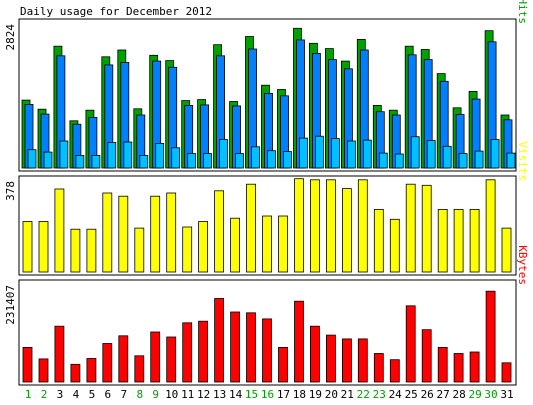 The width and height of the screenshot is (533, 405). What do you see at coordinates (347, 394) in the screenshot?
I see `day-label-21: 21` at bounding box center [347, 394].